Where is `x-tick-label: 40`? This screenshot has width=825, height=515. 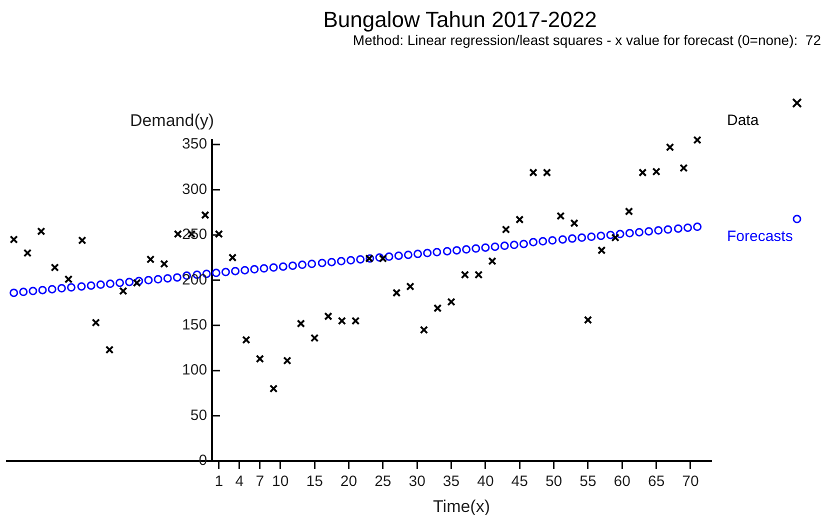
x-tick-label: 40 is located at coordinates (485, 481).